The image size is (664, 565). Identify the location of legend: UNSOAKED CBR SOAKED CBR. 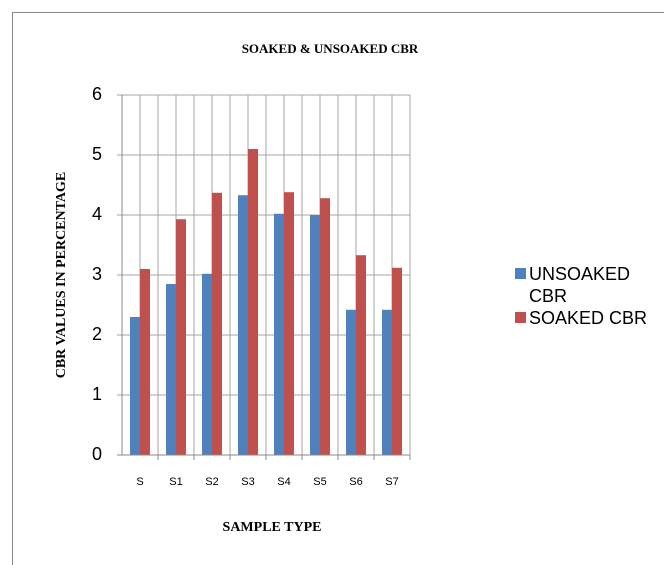
(589, 296).